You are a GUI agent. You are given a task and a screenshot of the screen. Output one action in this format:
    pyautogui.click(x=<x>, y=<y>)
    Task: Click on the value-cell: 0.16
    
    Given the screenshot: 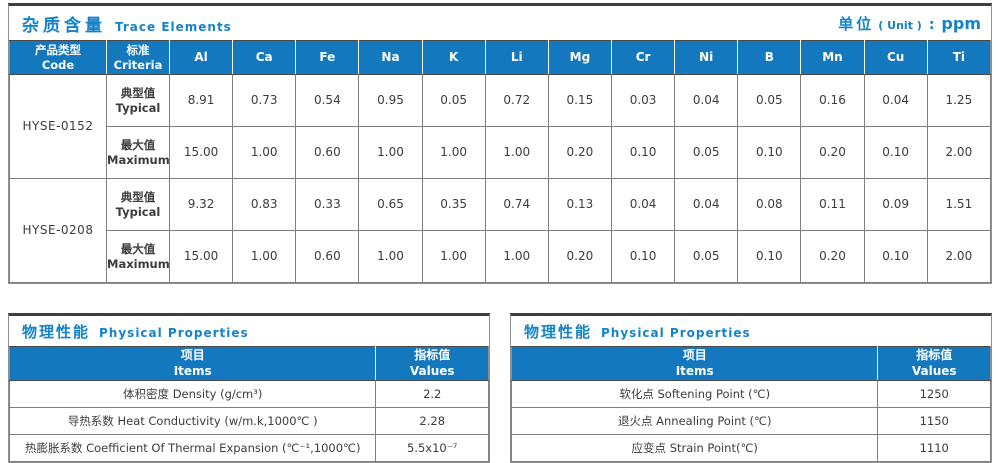 What is the action you would take?
    pyautogui.click(x=832, y=100)
    